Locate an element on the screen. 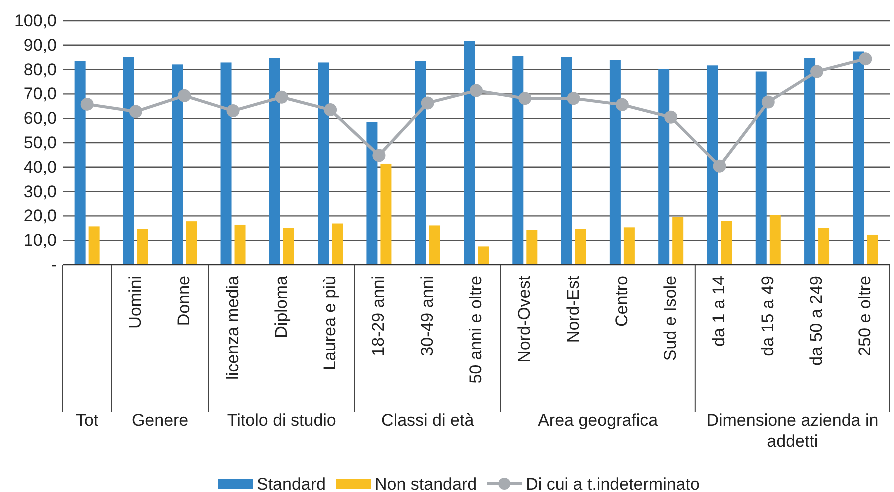 The width and height of the screenshot is (894, 492). x-tick-label: Laurea e più is located at coordinates (330, 323).